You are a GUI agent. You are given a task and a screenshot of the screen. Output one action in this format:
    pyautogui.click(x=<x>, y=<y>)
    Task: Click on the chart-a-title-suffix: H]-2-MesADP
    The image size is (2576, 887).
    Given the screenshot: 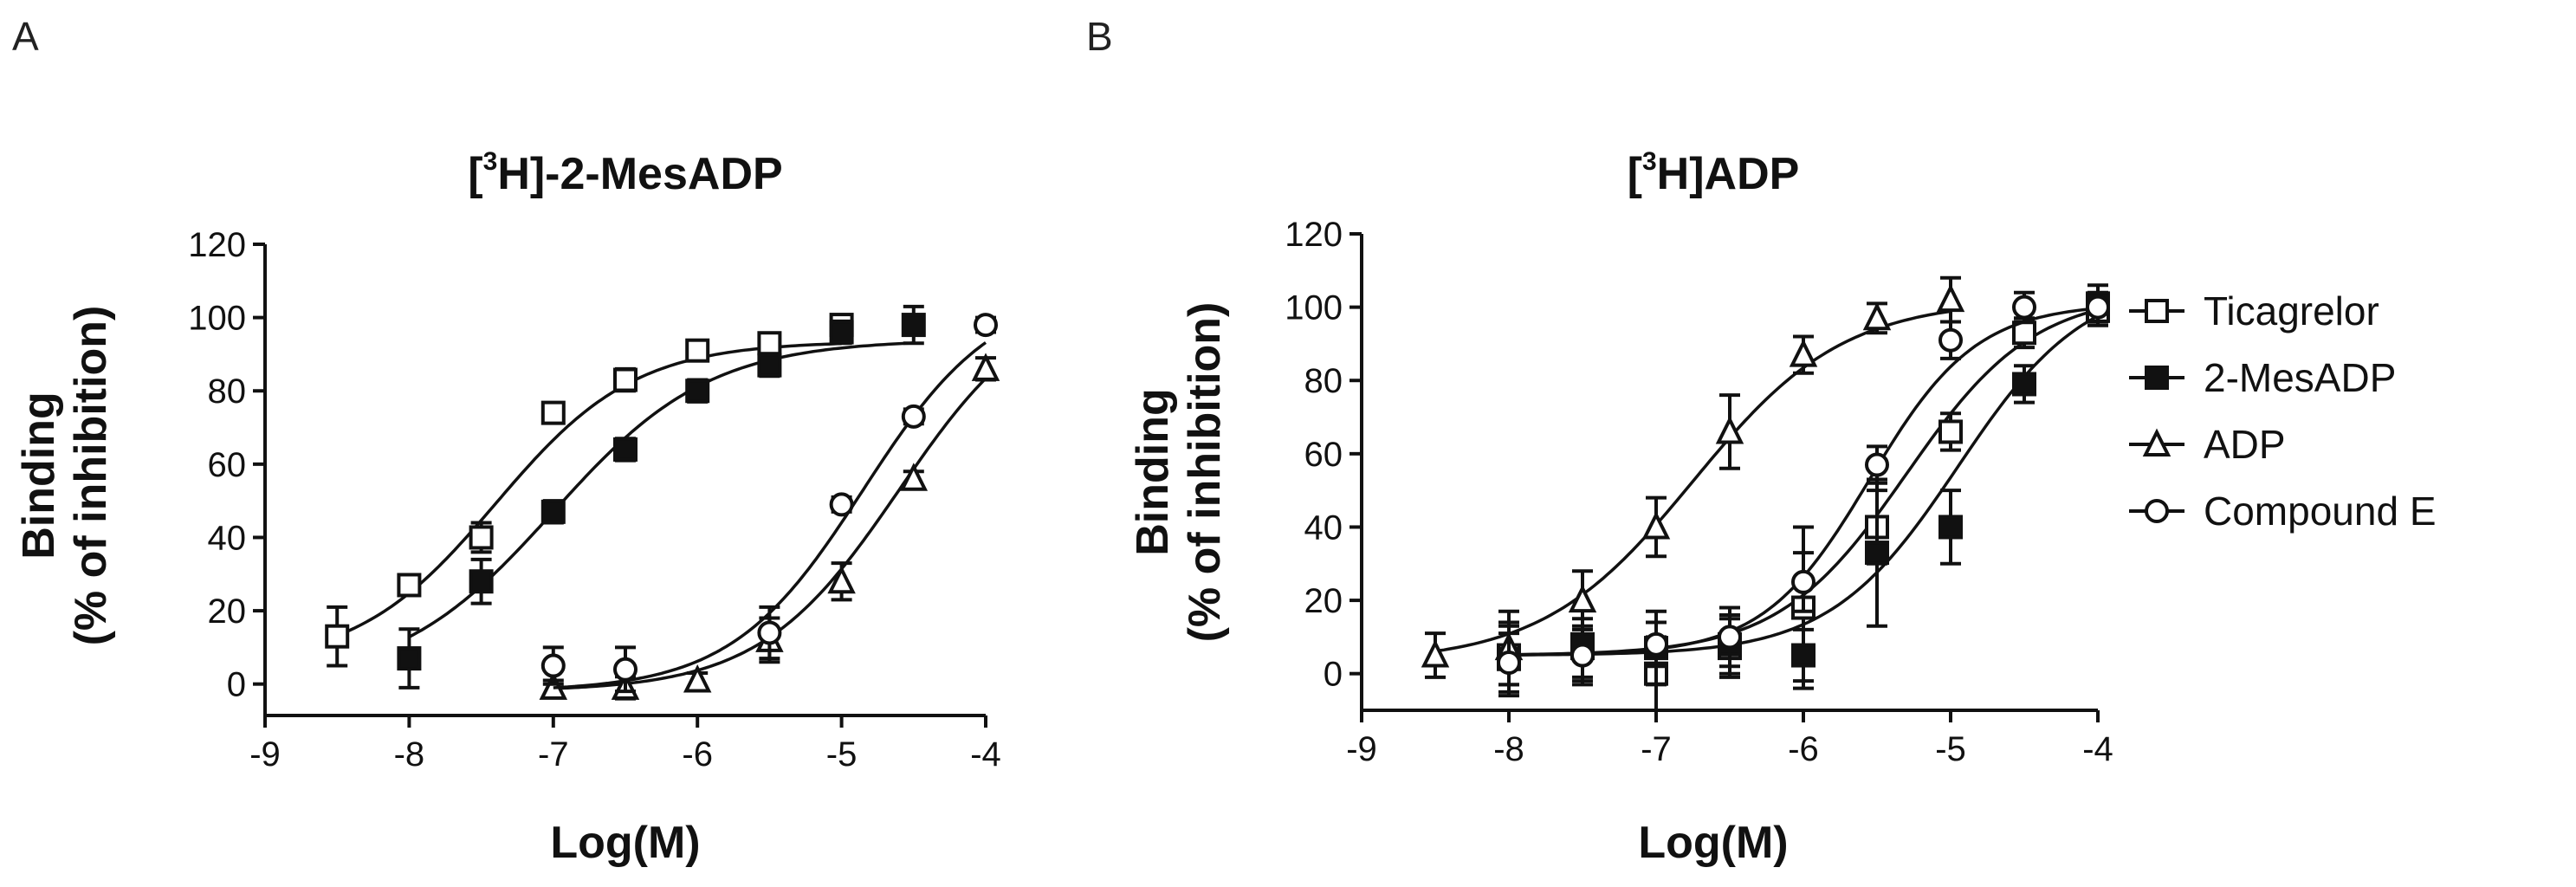 What is the action you would take?
    pyautogui.click(x=639, y=174)
    